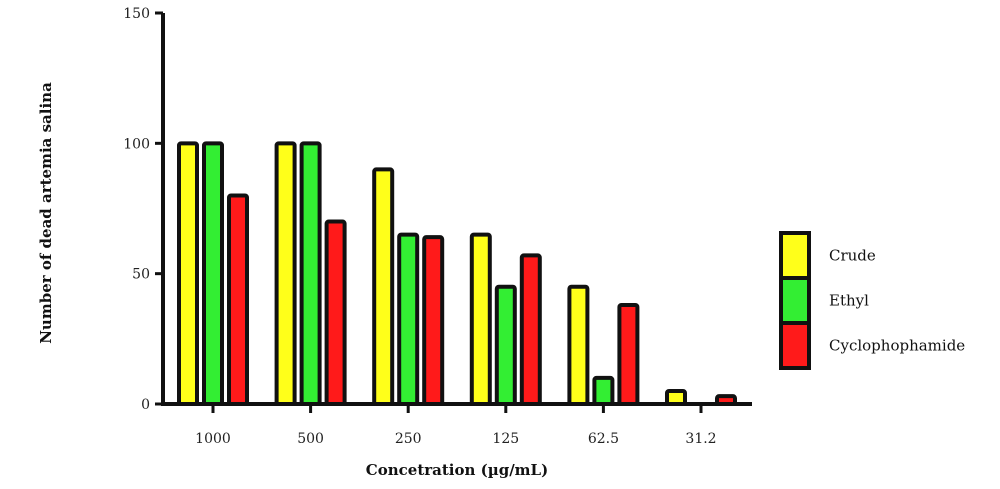  I want to click on y-tick-label: 0, so click(145, 405).